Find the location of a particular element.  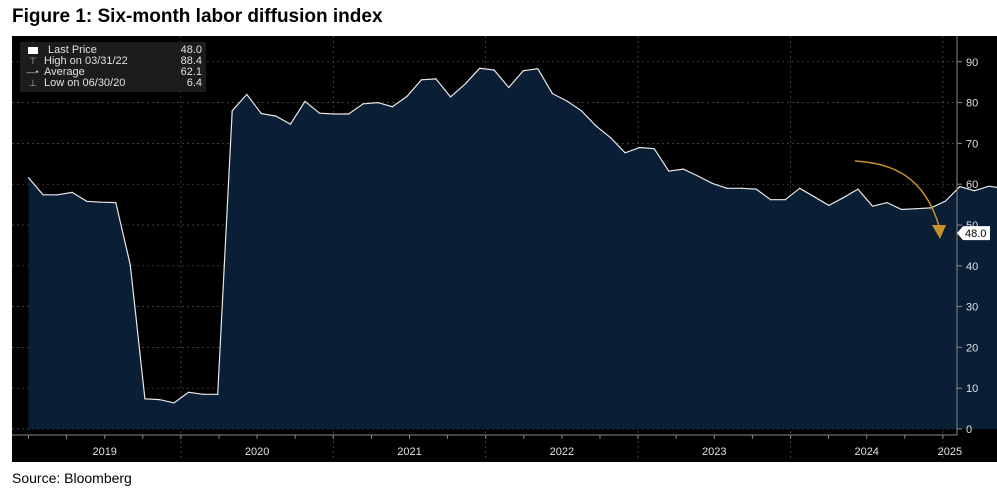

legend-row-low: ⊥ Low on 06/30/20 6.4 is located at coordinates (113, 83).